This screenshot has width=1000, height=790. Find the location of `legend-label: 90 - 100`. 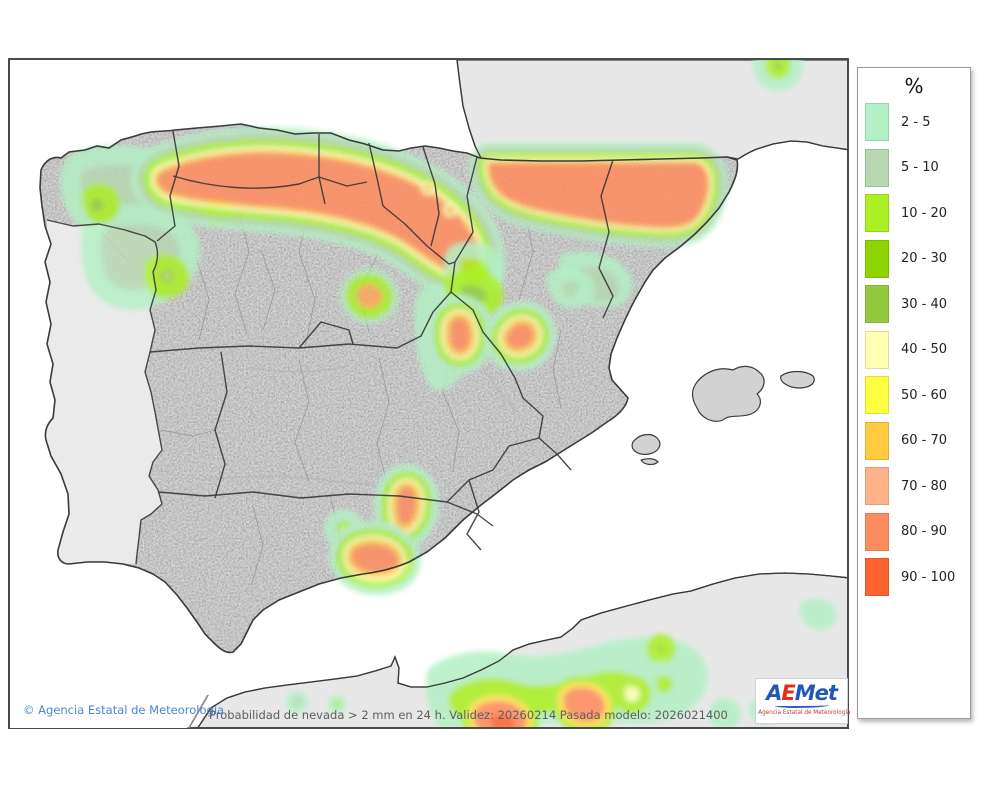

legend-label: 90 - 100 is located at coordinates (928, 577).